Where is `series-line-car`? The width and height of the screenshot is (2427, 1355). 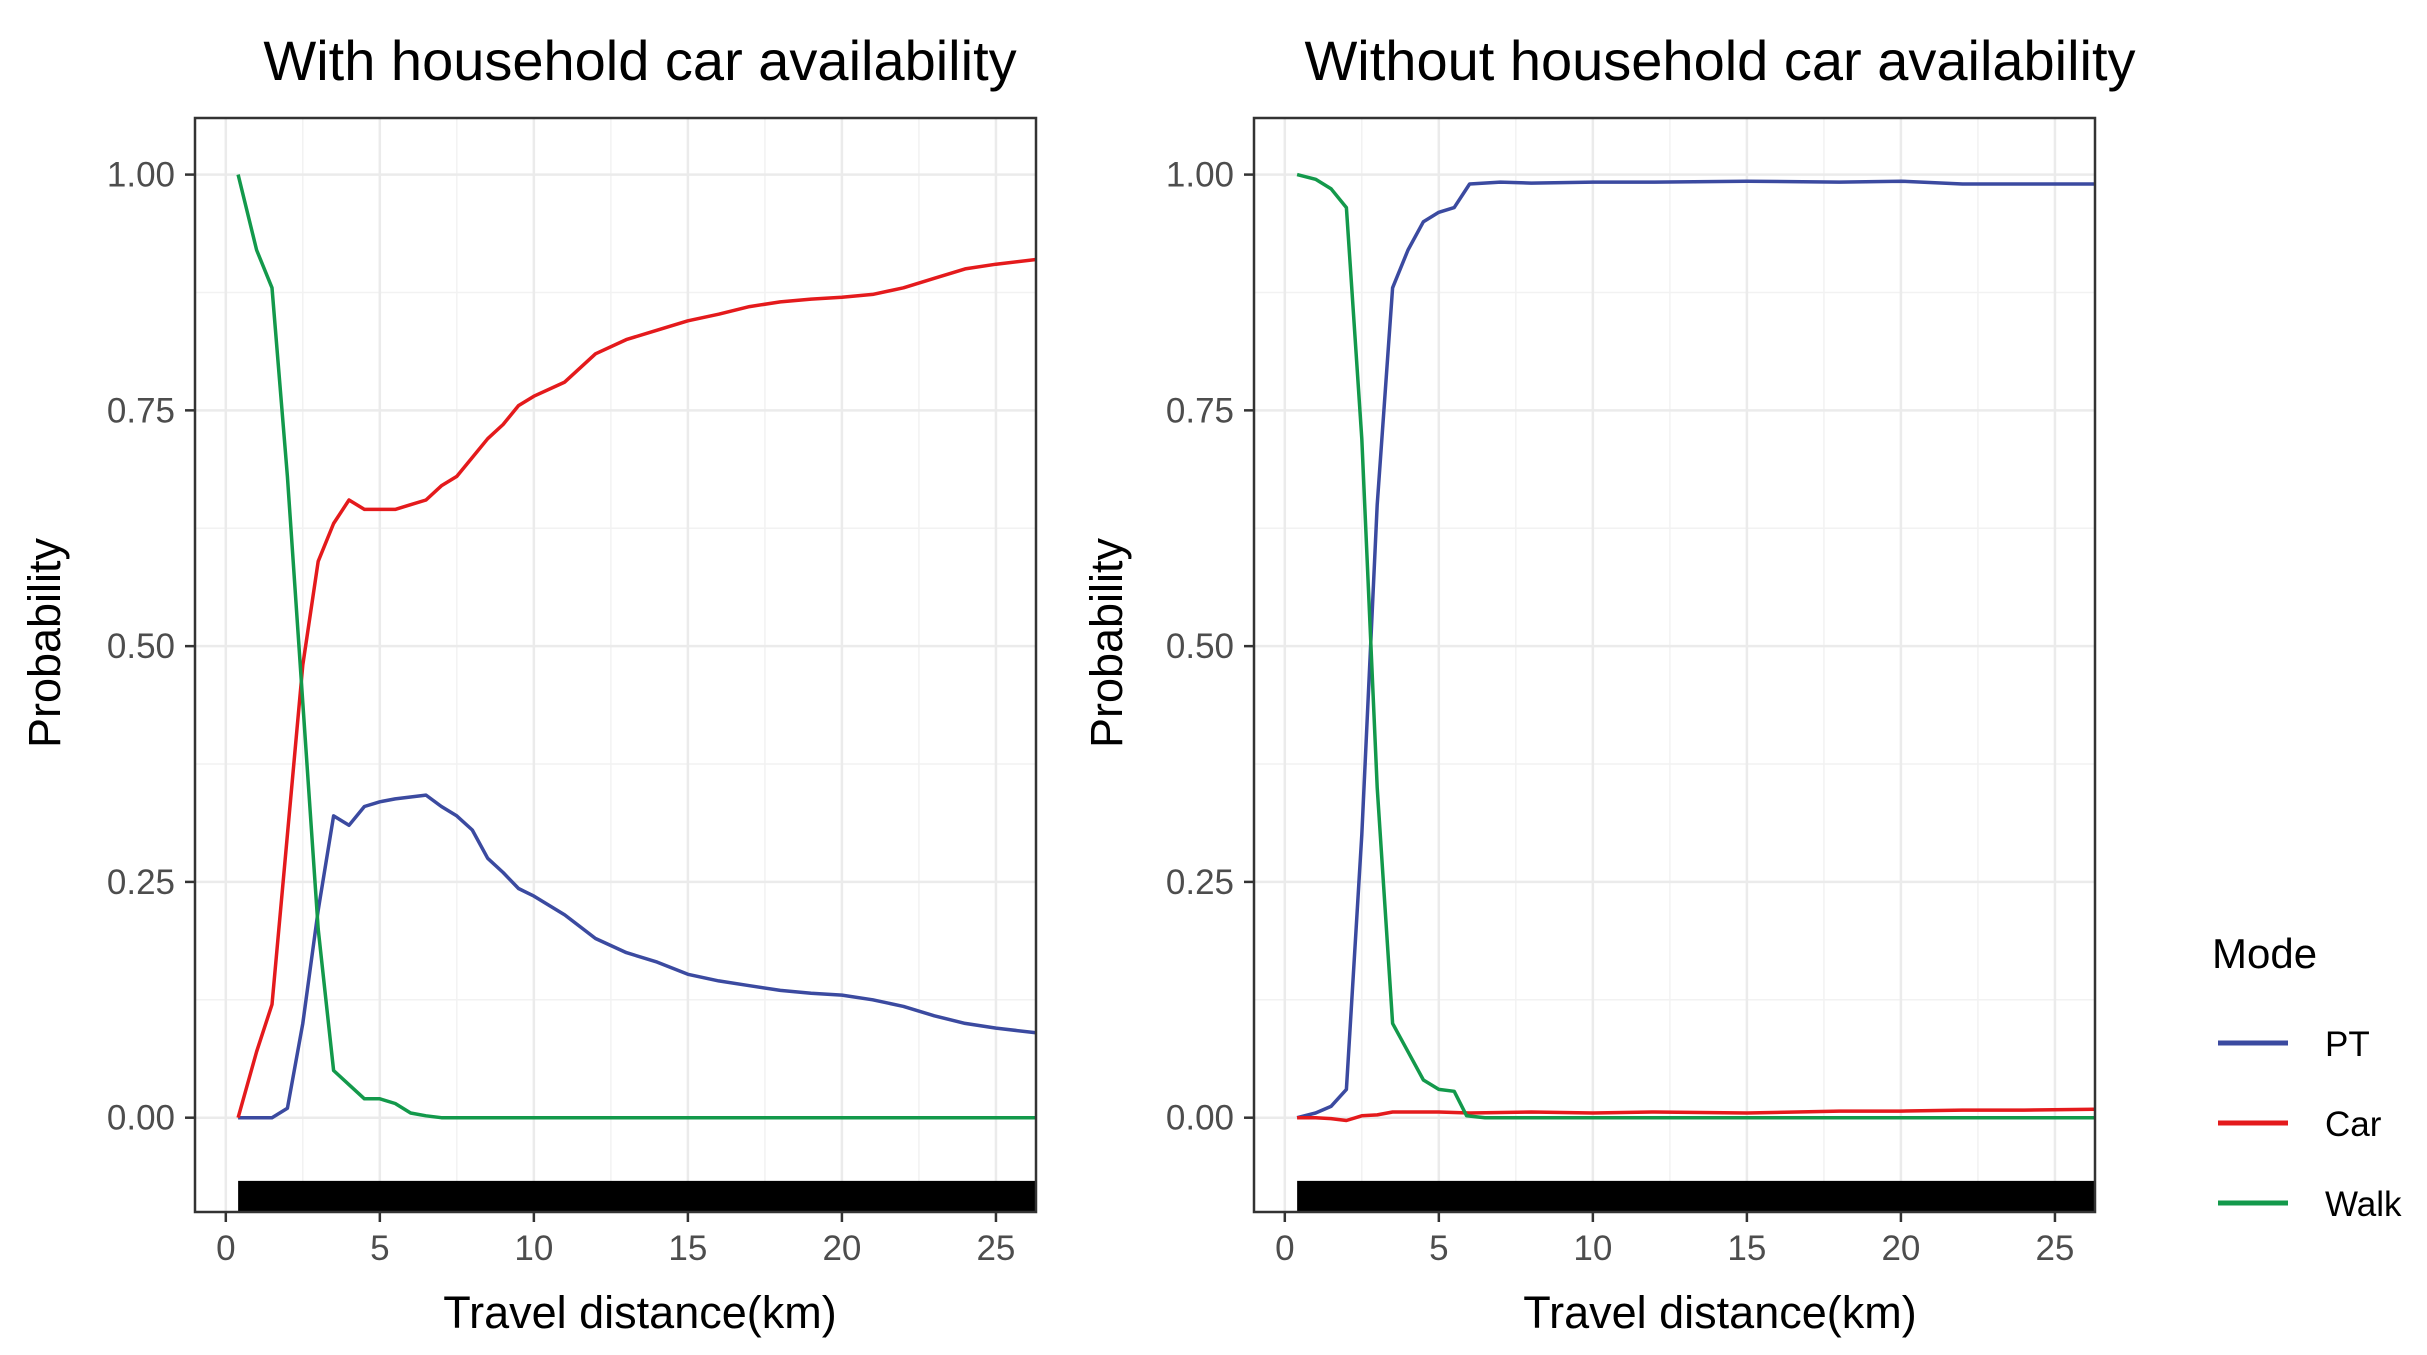 series-line-car is located at coordinates (1696, 1115).